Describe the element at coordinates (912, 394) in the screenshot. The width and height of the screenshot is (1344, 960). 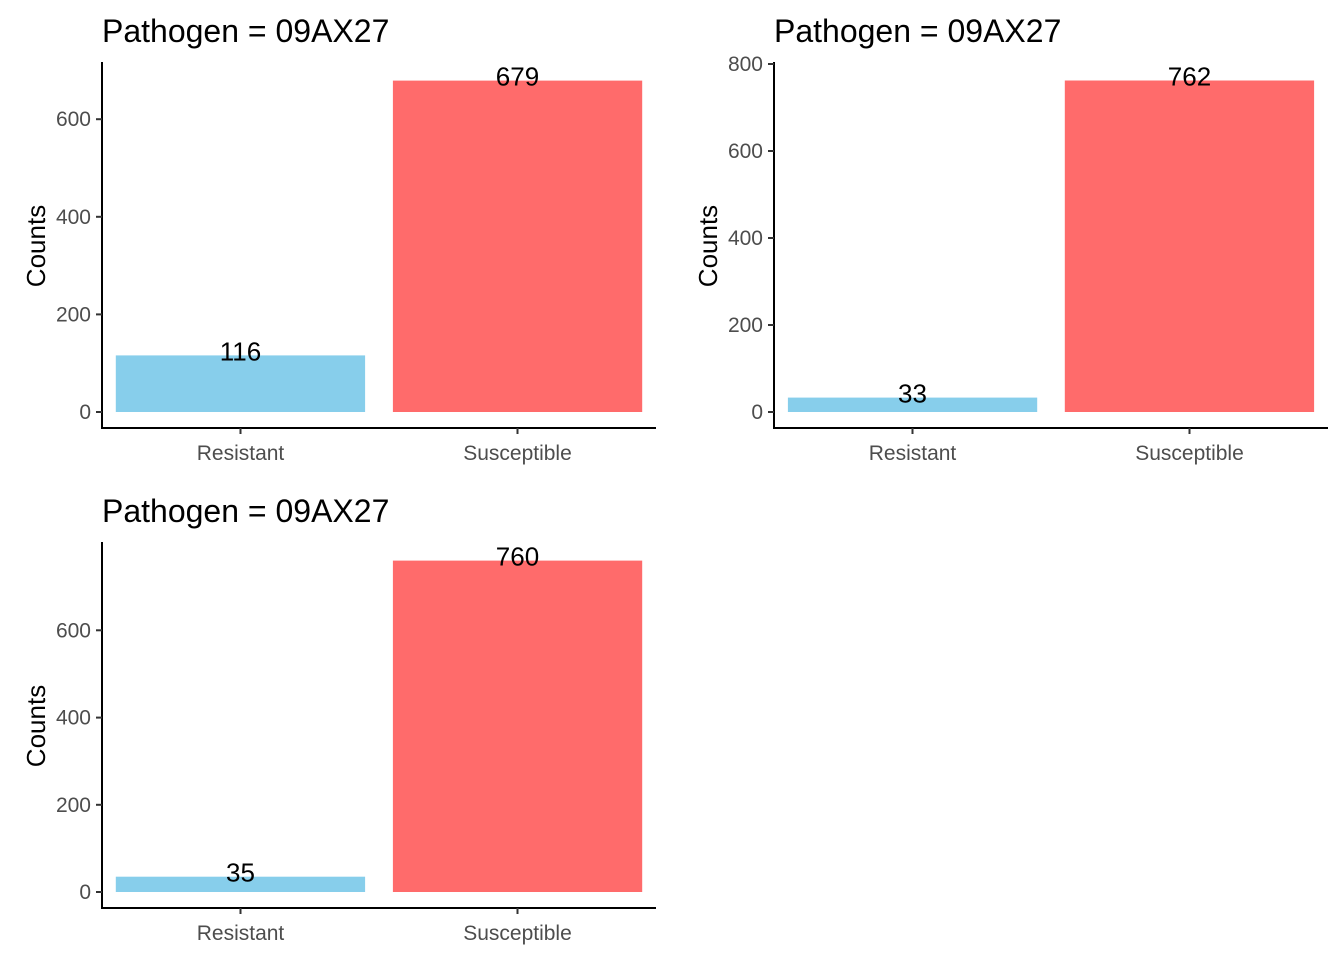
I see `data-label: 33` at that location.